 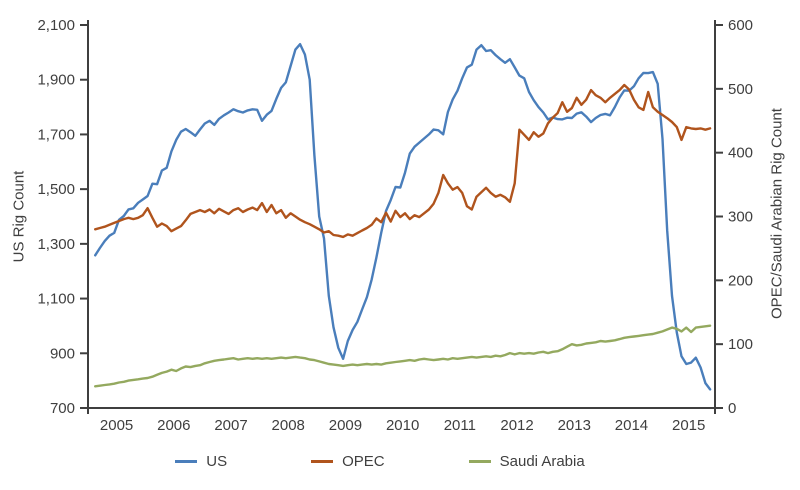 What do you see at coordinates (740, 25) in the screenshot?
I see `y-right-tick-label: 600` at bounding box center [740, 25].